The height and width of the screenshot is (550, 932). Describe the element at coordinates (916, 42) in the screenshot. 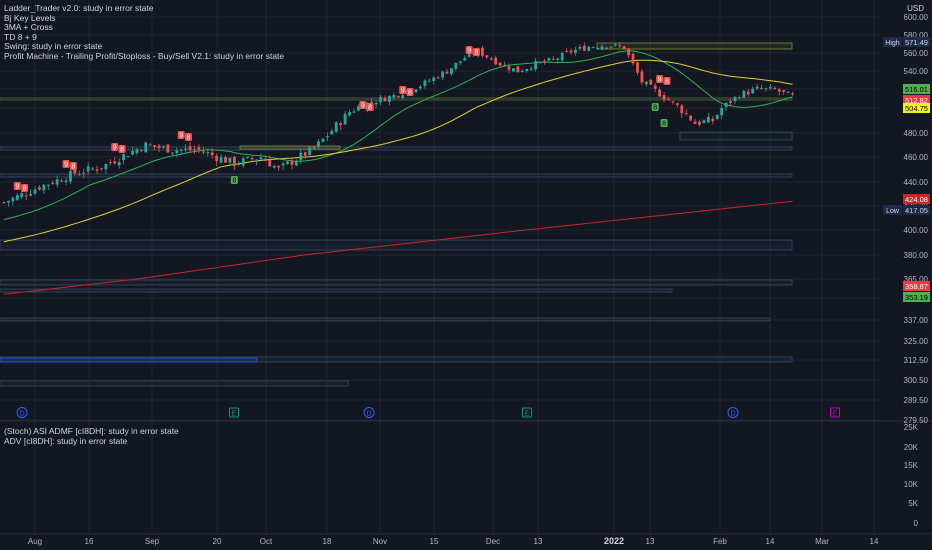

I see `price-label-value: 571.49` at that location.